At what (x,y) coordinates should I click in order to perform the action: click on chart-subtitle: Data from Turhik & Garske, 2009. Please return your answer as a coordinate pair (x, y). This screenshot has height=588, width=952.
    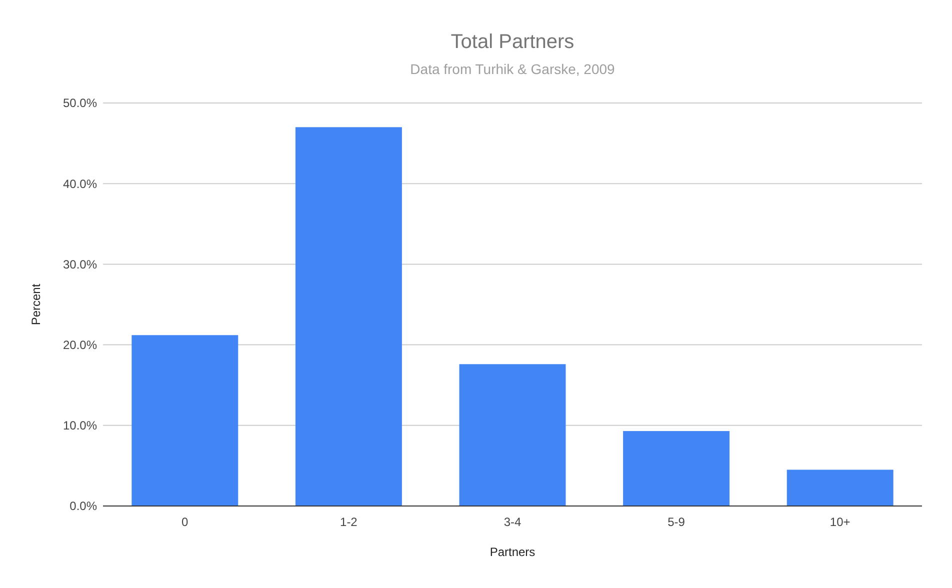
    Looking at the image, I should click on (513, 69).